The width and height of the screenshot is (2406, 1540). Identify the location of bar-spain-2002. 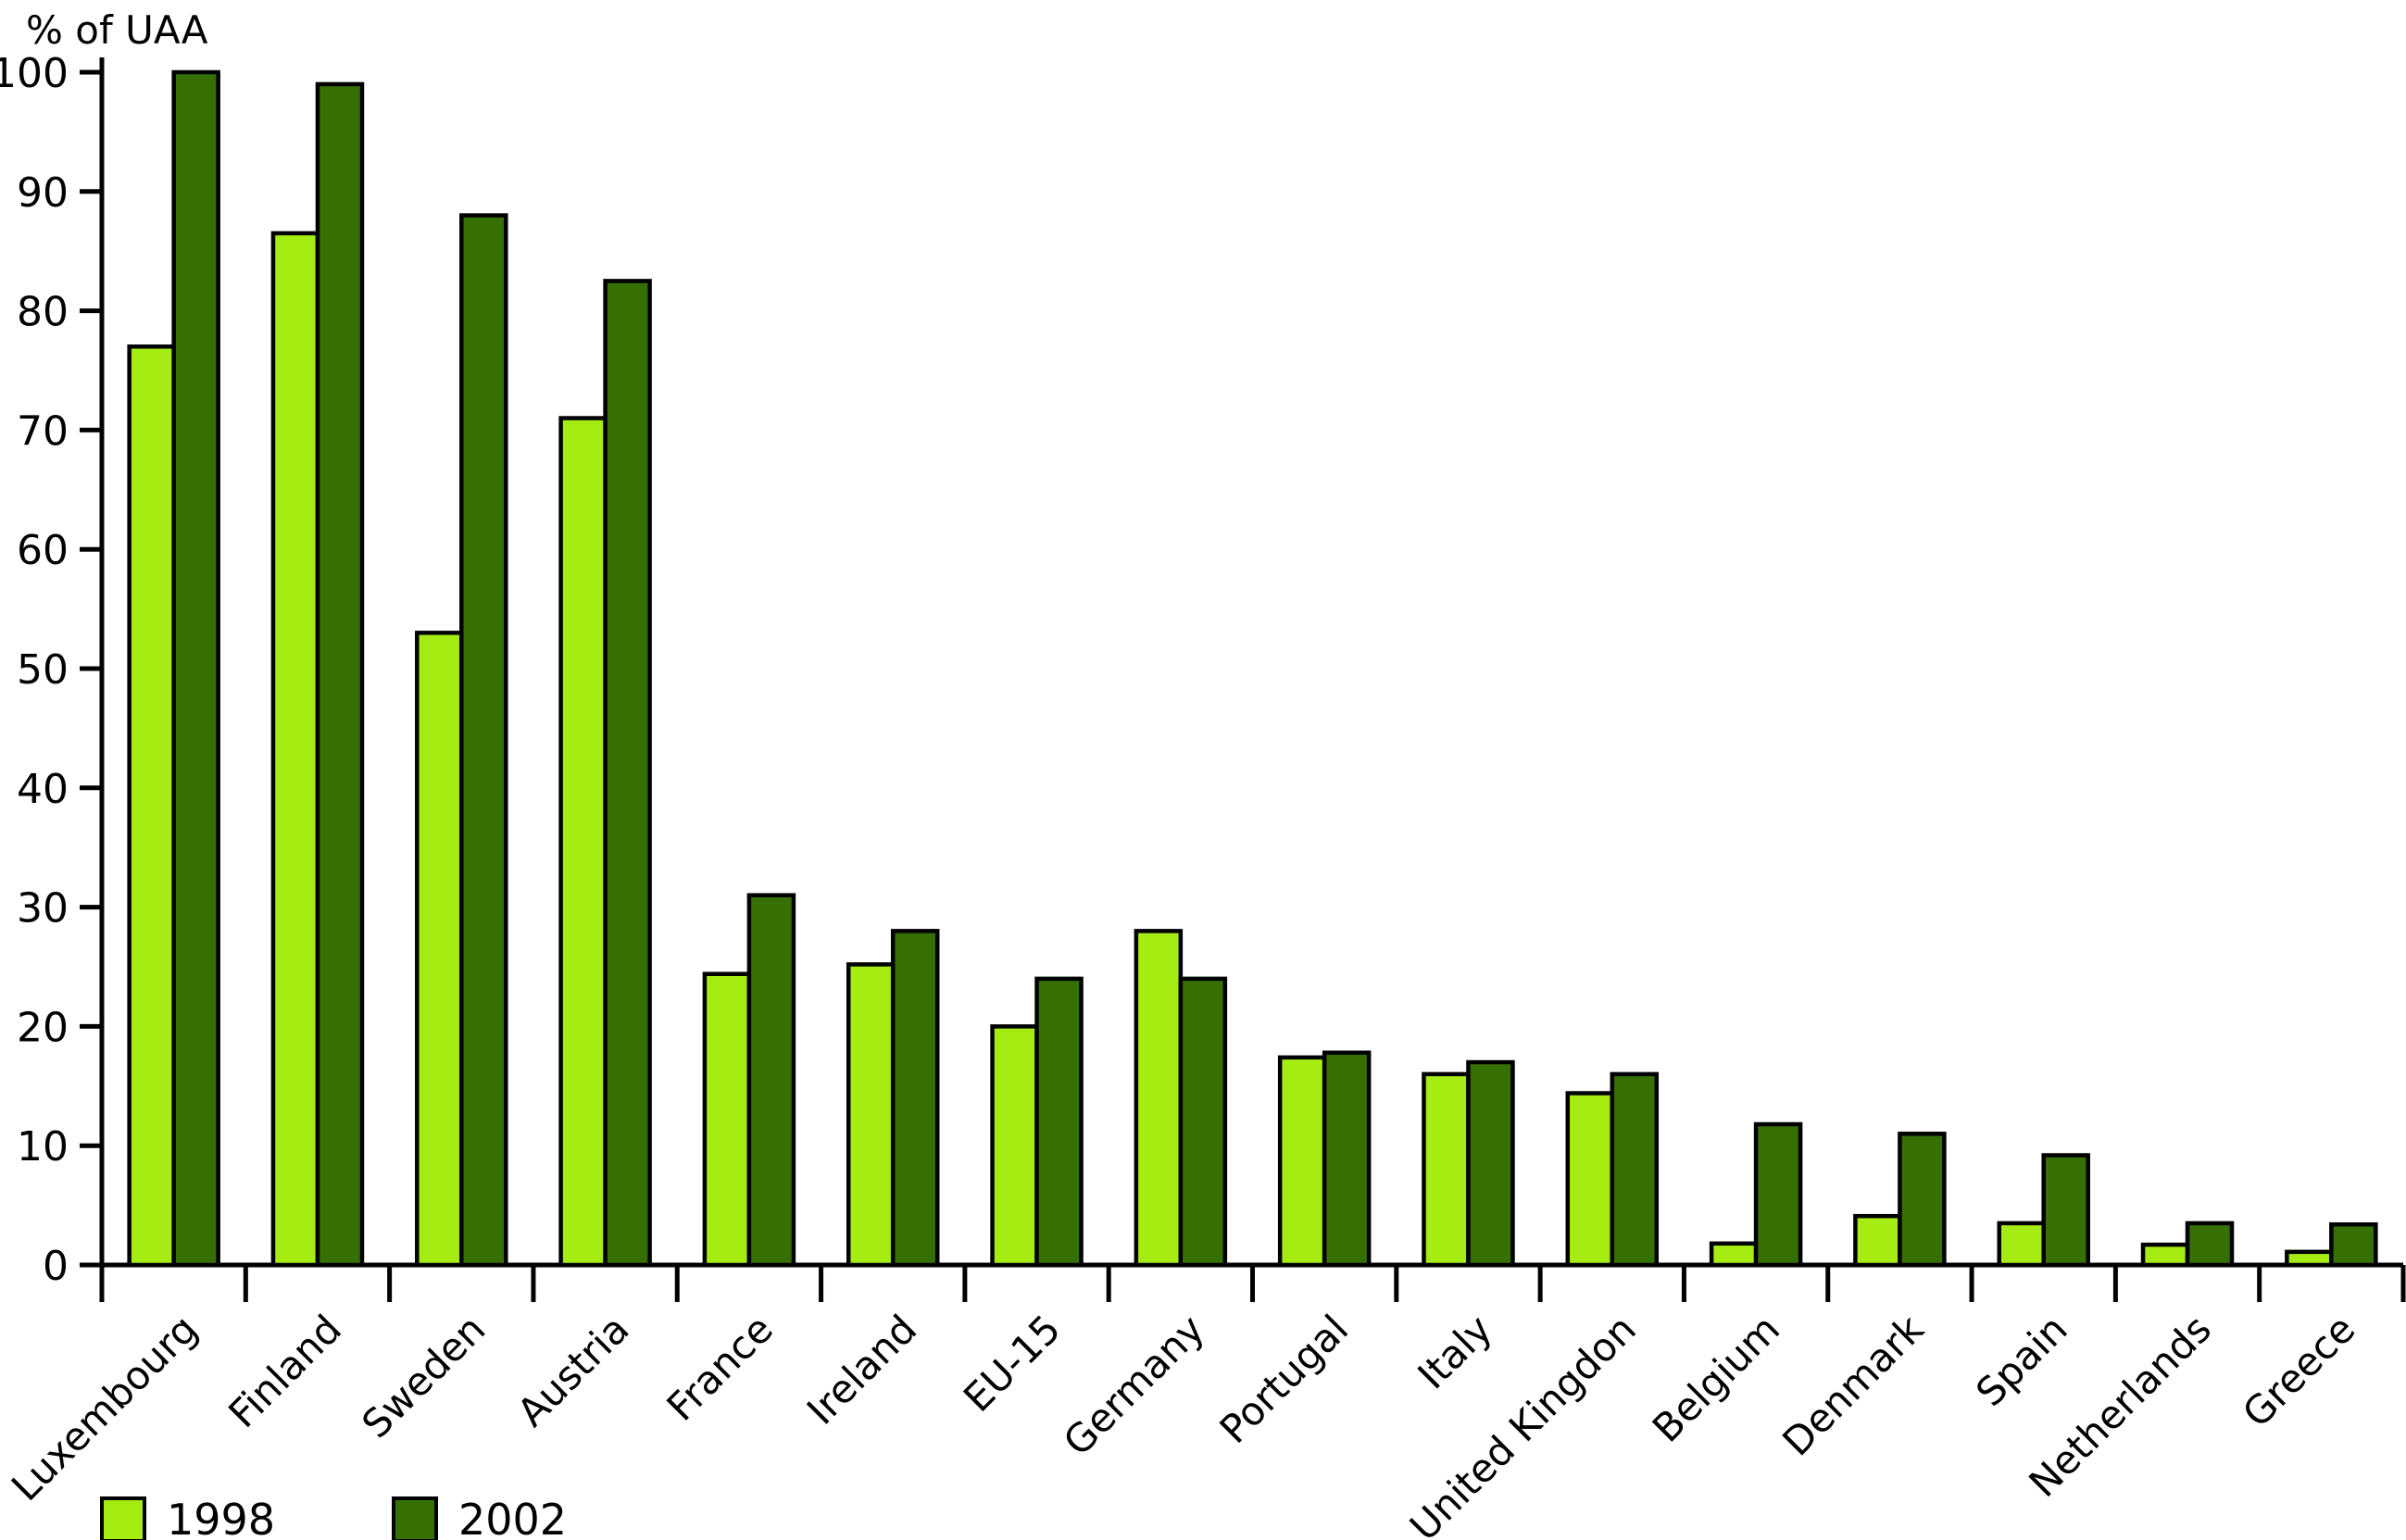
(2065, 1211).